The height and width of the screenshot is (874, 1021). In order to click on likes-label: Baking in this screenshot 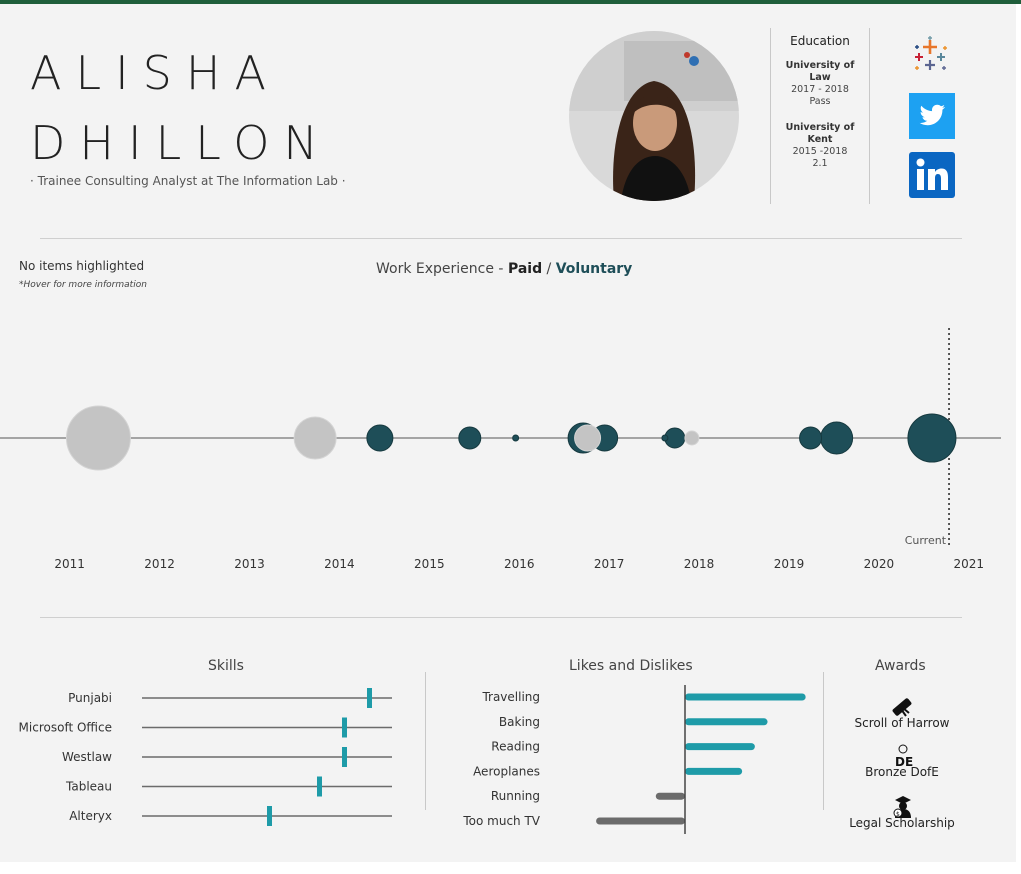, I will do `click(519, 722)`.